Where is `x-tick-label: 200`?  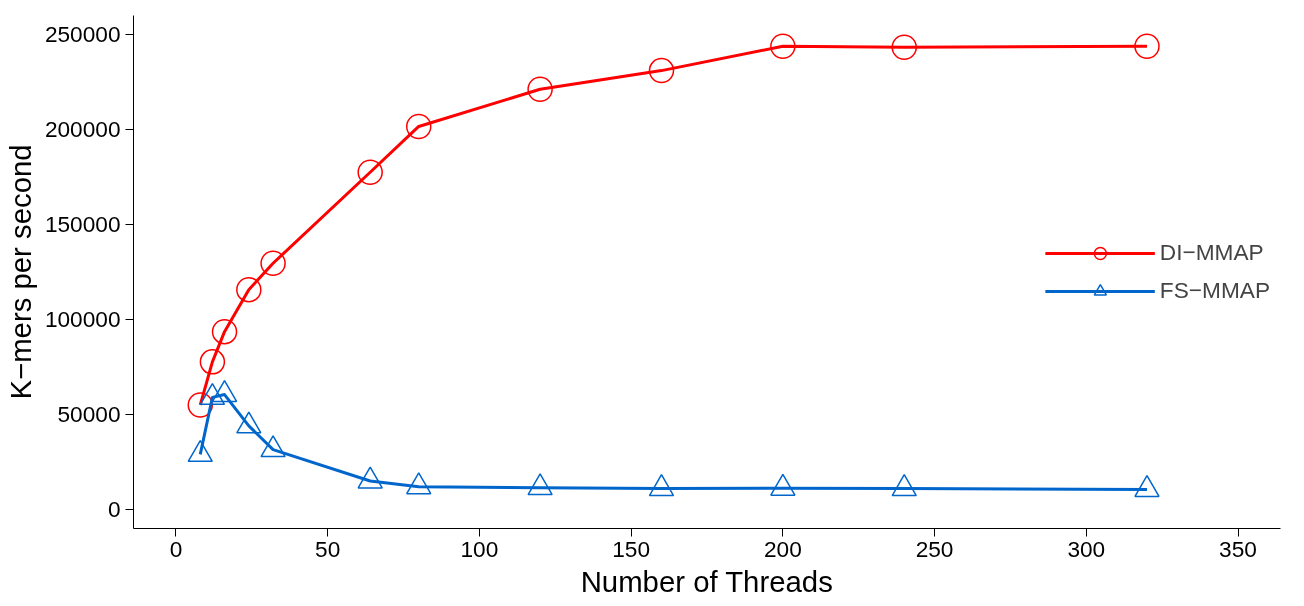
x-tick-label: 200 is located at coordinates (782, 548).